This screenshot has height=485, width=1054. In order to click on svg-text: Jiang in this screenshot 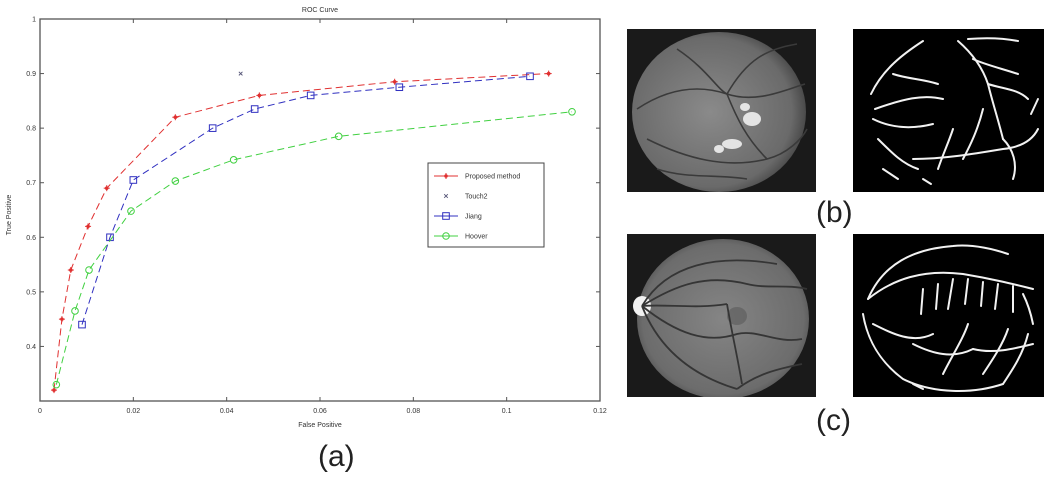, I will do `click(473, 217)`.